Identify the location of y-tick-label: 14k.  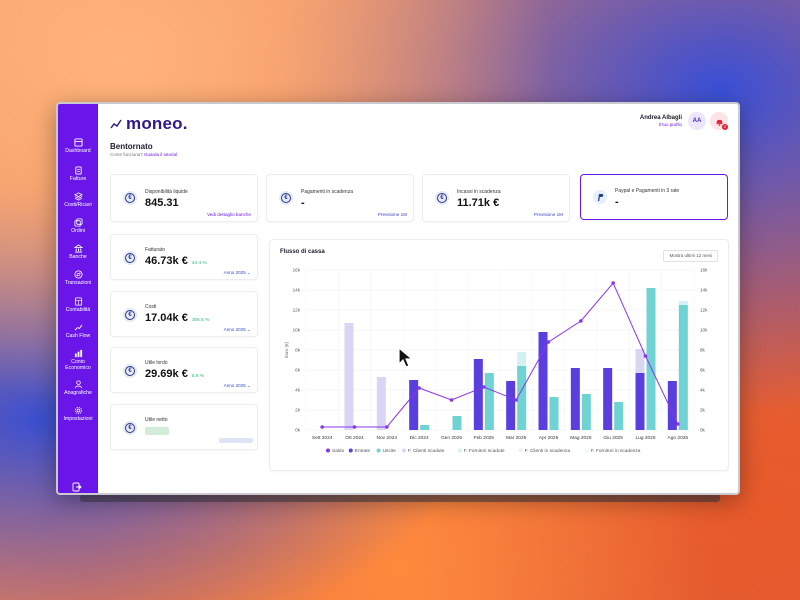
(297, 290).